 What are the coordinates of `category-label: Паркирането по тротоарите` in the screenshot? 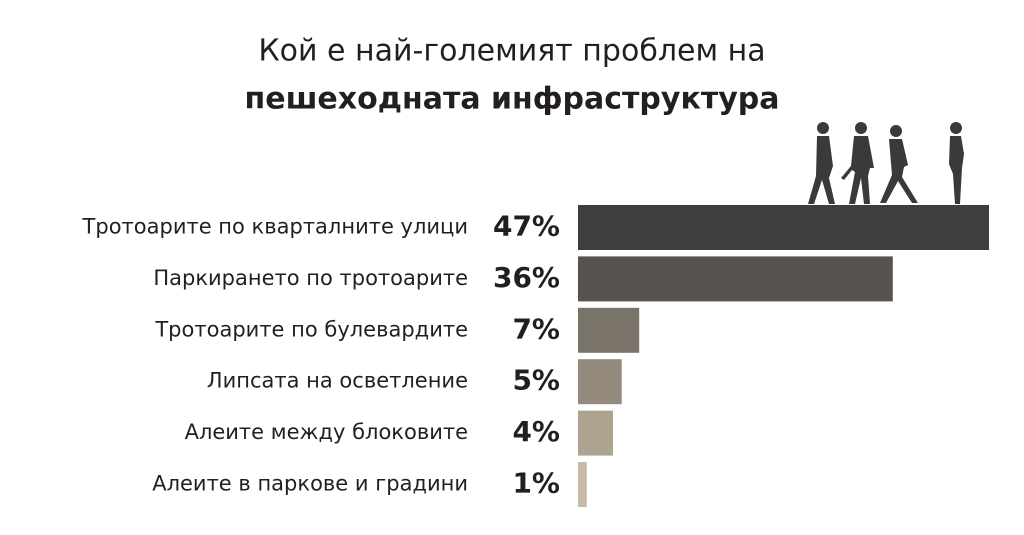 It's located at (310, 278).